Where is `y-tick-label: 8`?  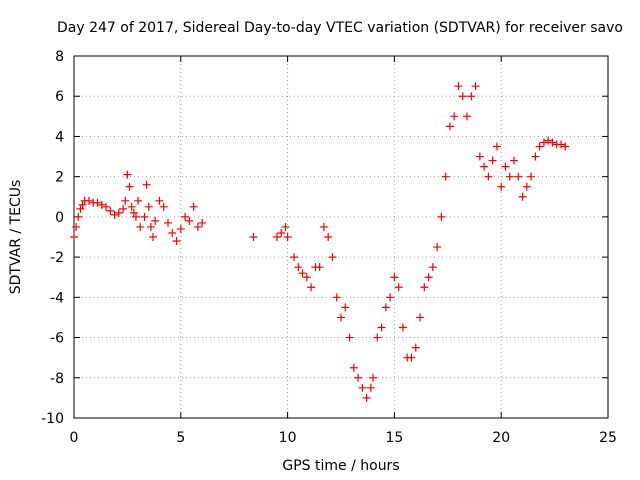
y-tick-label: 8 is located at coordinates (59, 57).